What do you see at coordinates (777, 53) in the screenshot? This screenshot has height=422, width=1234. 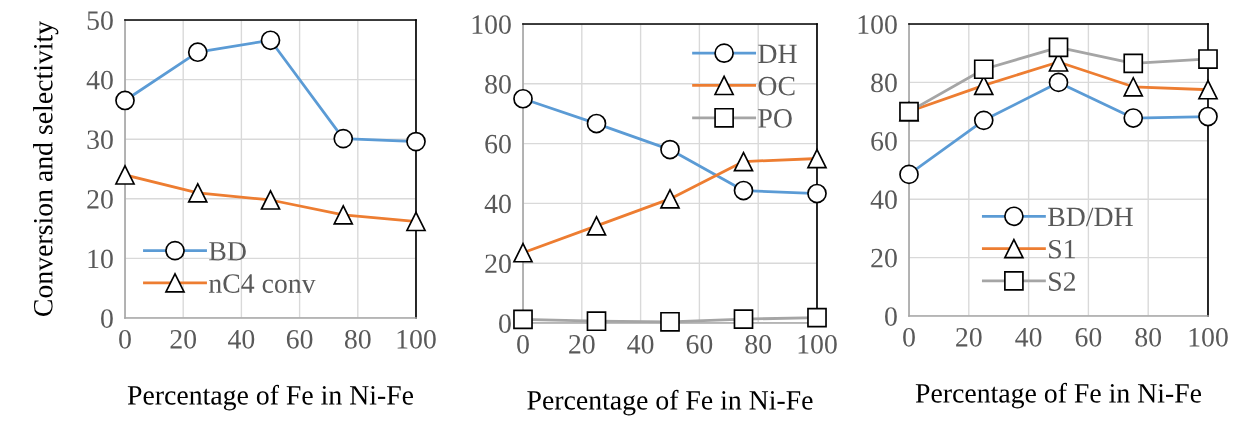 I see `legend-label: DH` at bounding box center [777, 53].